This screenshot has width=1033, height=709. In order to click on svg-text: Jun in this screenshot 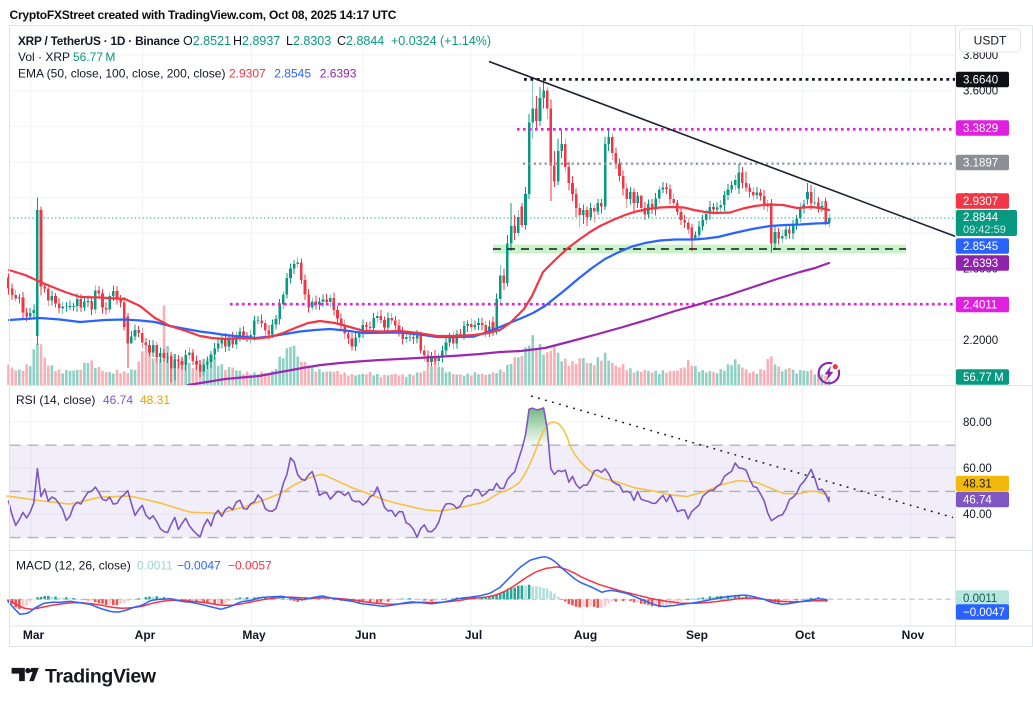, I will do `click(365, 635)`.